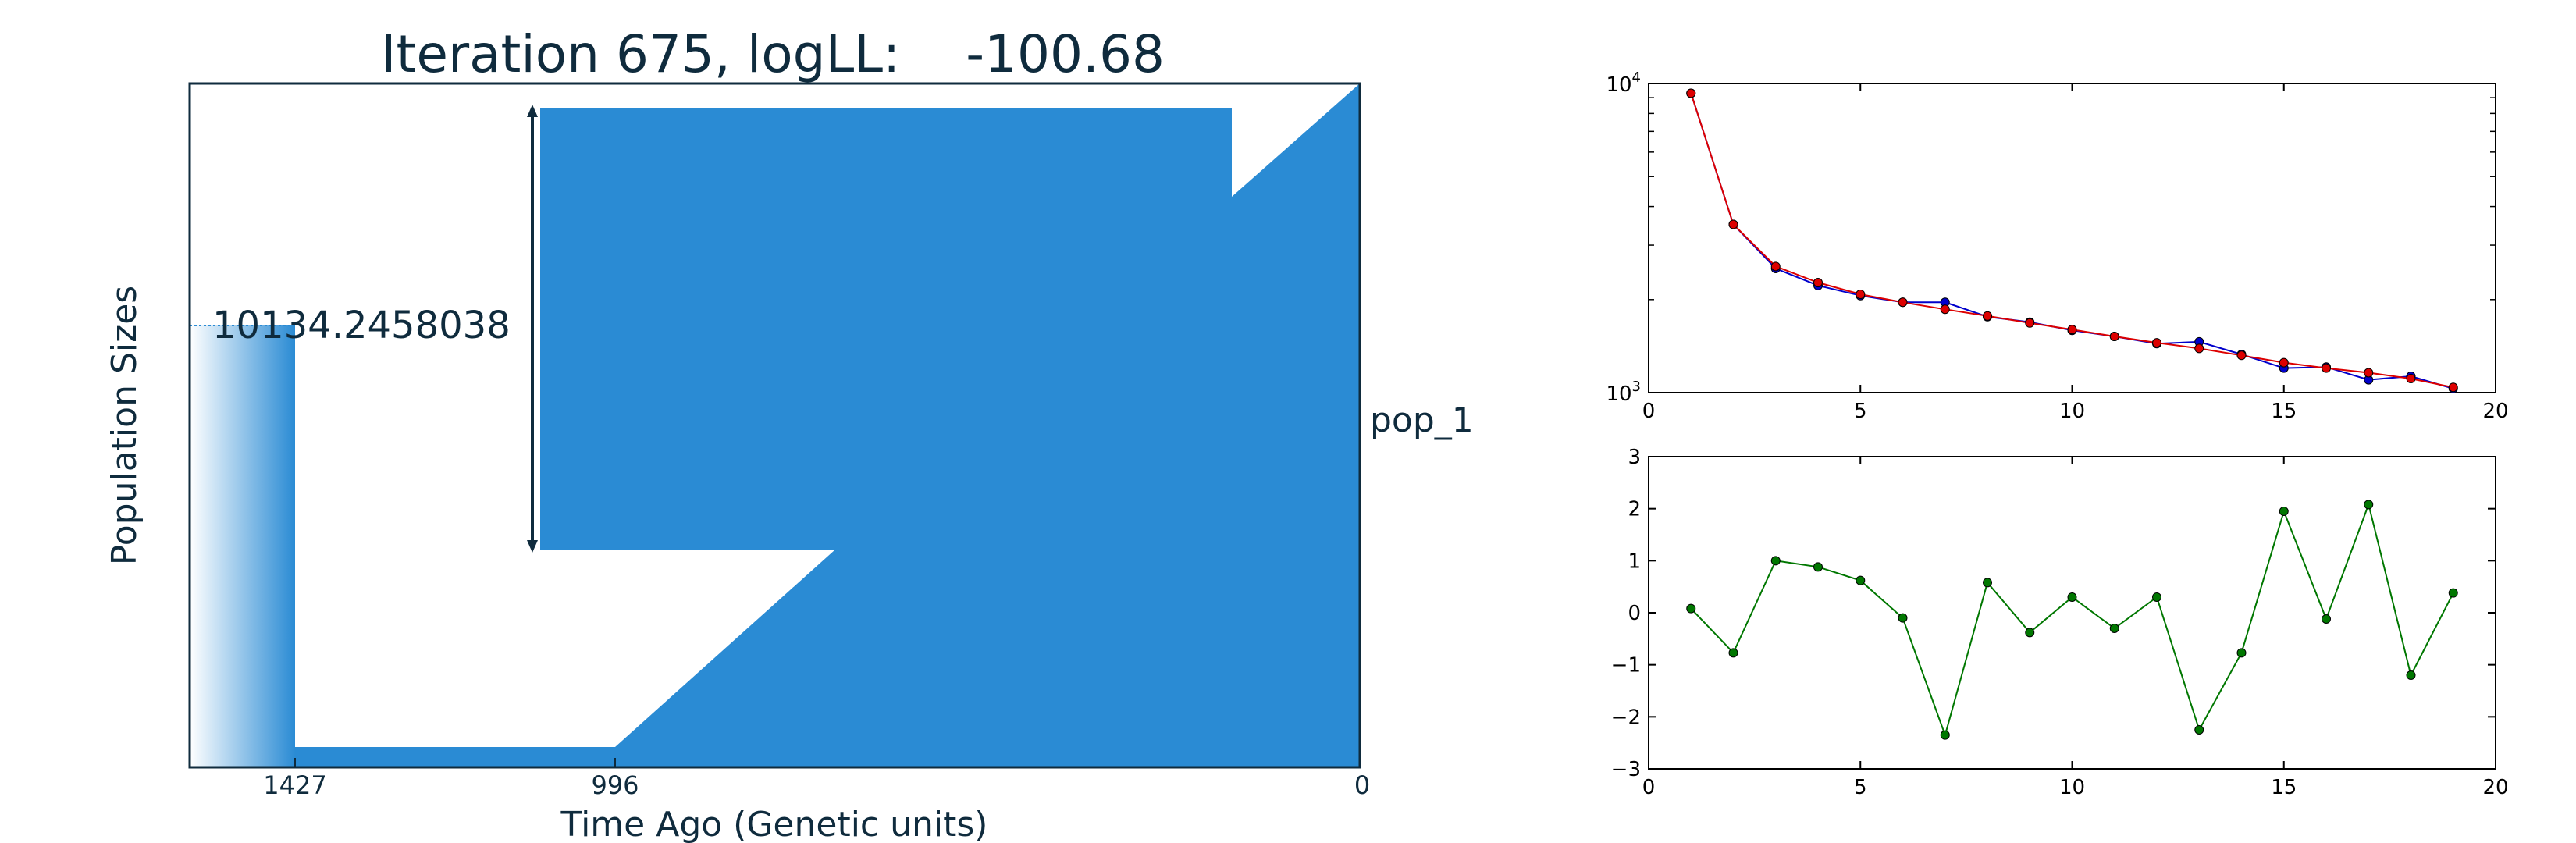 The height and width of the screenshot is (843, 2576). Describe the element at coordinates (1626, 770) in the screenshot. I see `bottom-ytick-label-0: −3` at that location.